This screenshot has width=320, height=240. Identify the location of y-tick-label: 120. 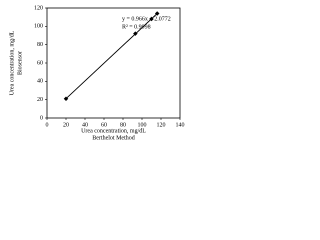
(38, 8).